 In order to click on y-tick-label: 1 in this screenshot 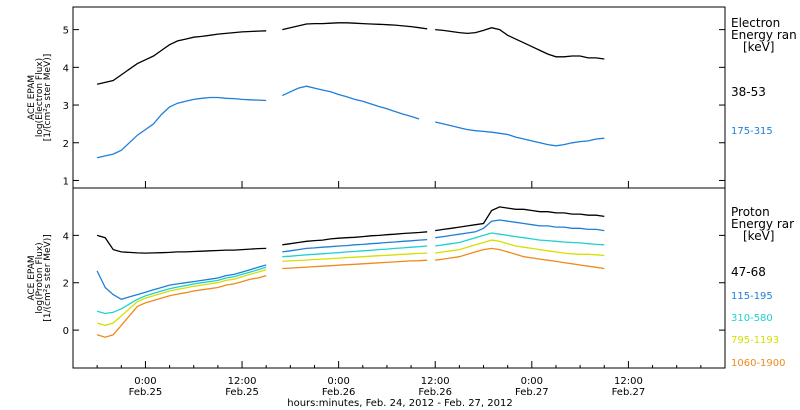, I will do `click(66, 181)`.